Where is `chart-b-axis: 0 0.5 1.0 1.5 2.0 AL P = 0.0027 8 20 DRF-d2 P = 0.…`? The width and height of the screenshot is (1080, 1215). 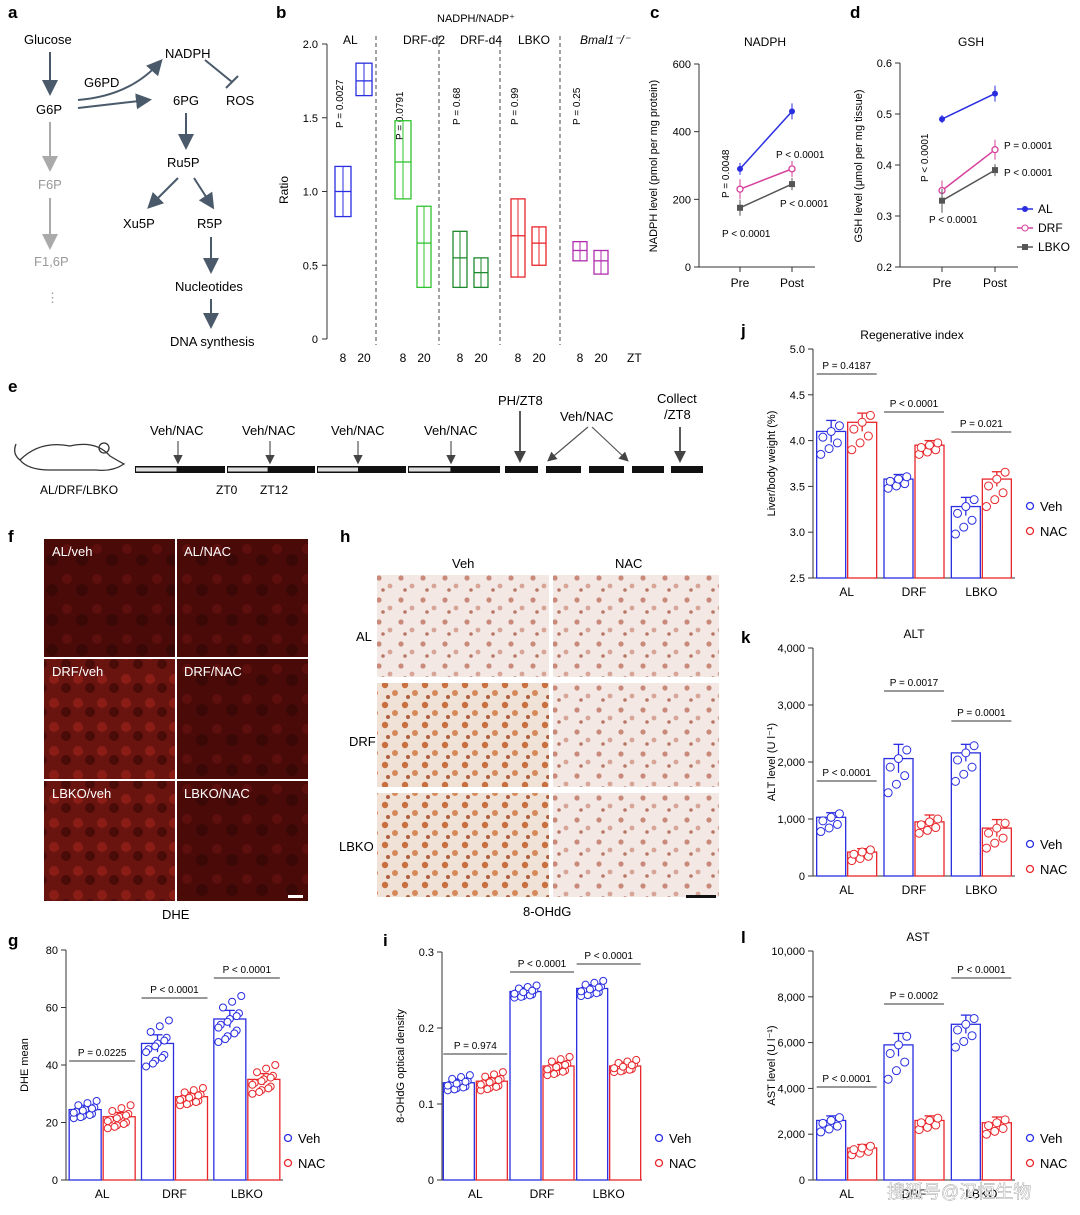 chart-b-axis: 0 0.5 1.0 1.5 2.0 AL P = 0.0027 8 20 DRF-d2 P = 0.… is located at coordinates (467, 199).